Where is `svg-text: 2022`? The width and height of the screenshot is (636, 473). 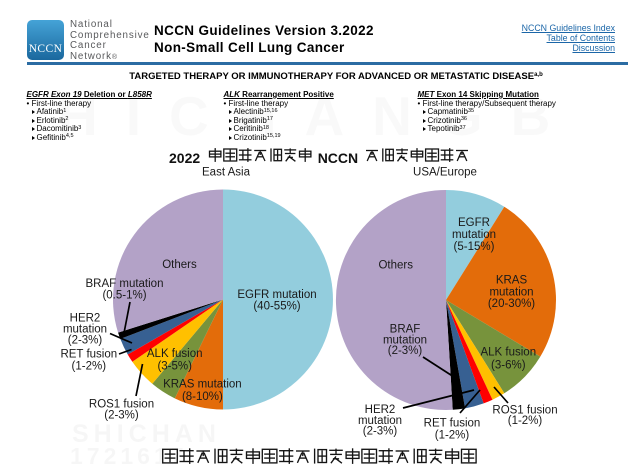 svg-text: 2022 is located at coordinates (184, 158).